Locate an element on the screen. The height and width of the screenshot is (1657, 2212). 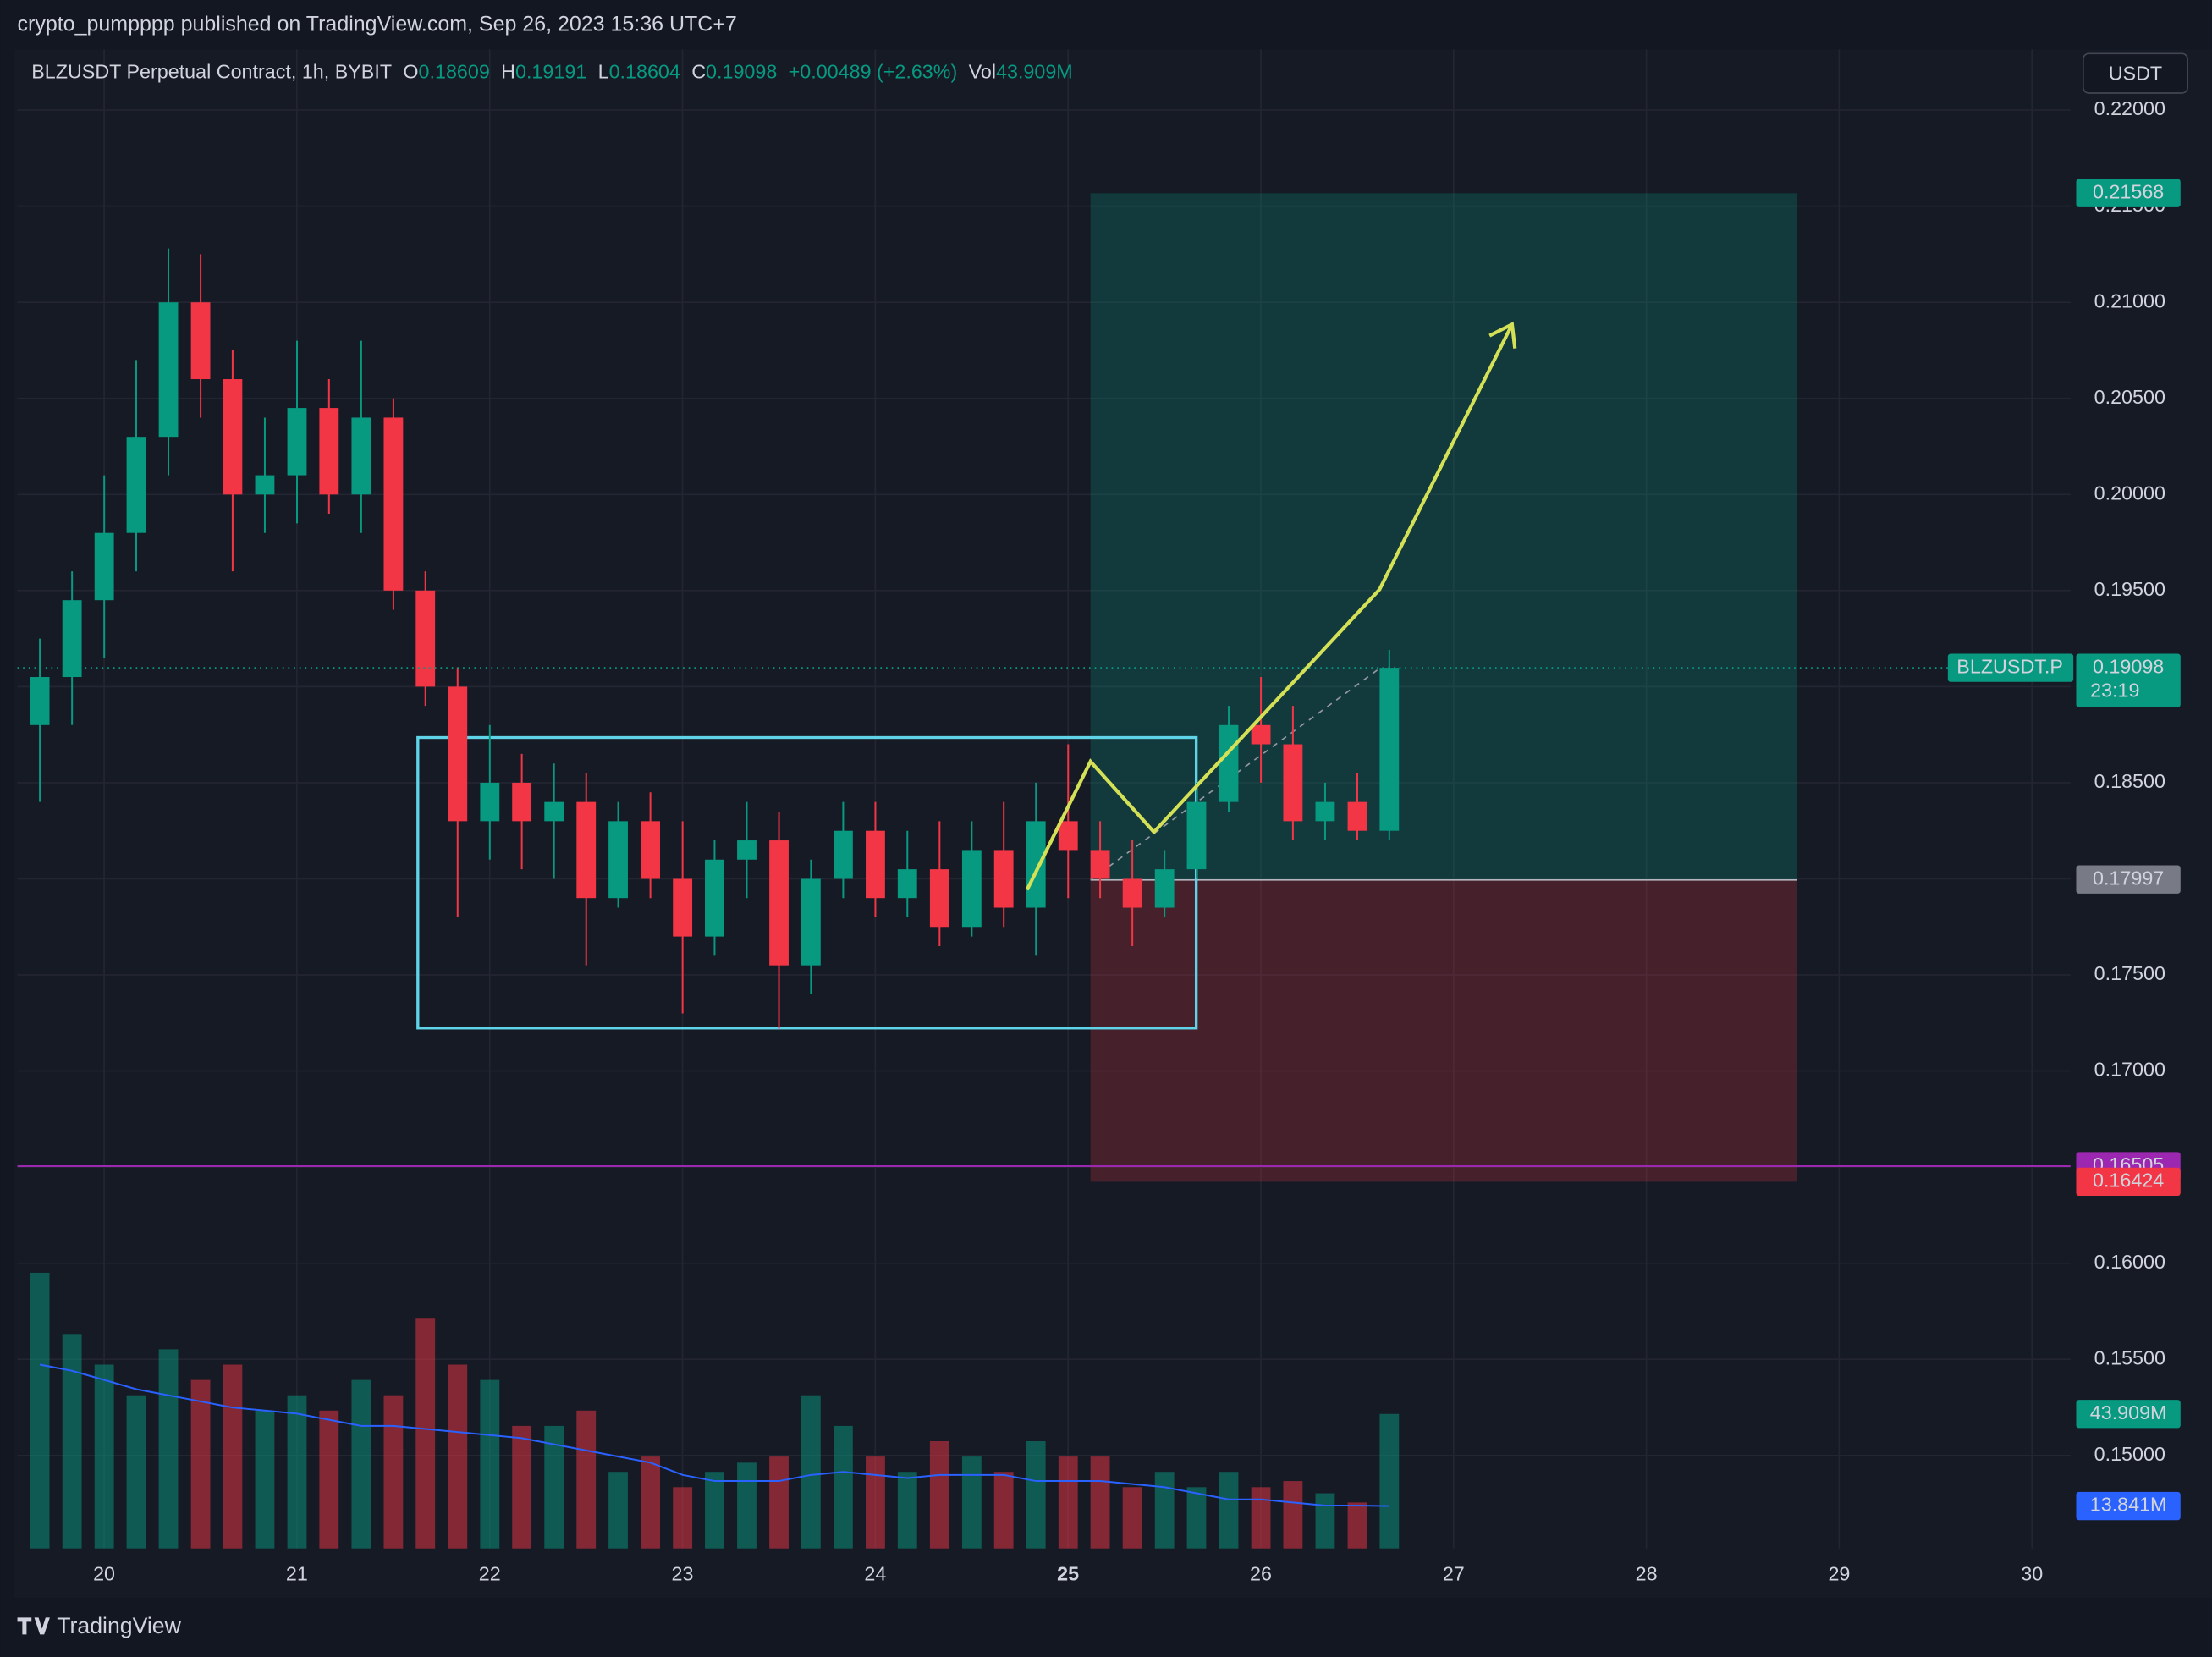
legend-open: 0.18609 is located at coordinates (455, 72).